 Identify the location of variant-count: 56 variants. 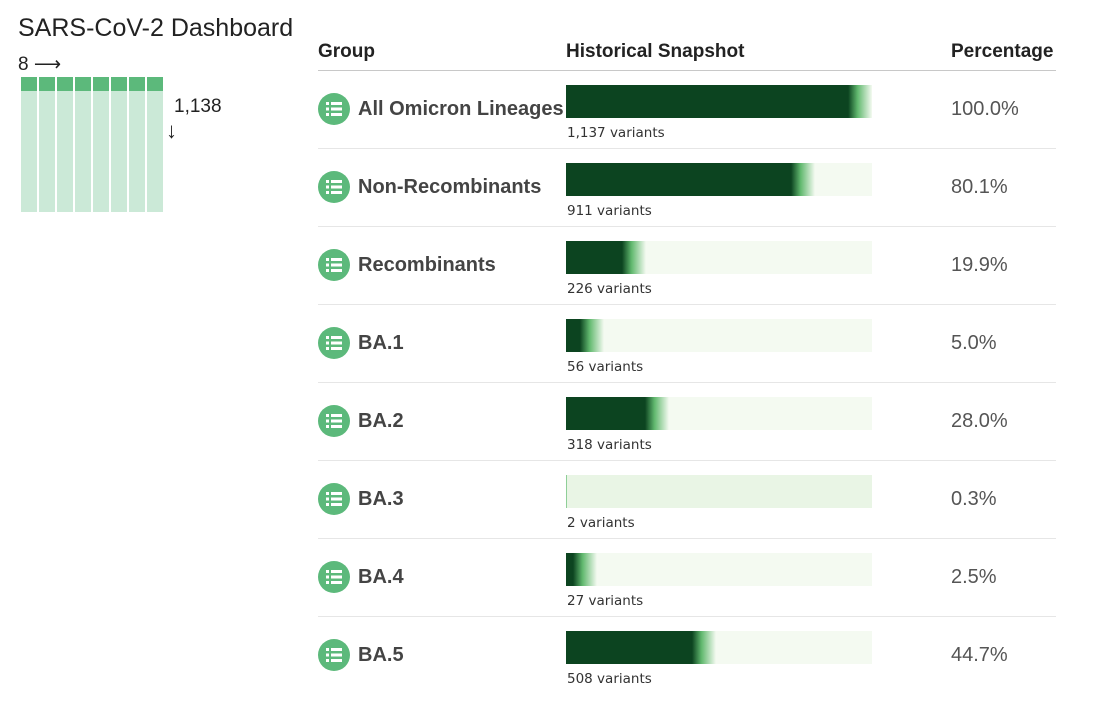
(605, 367).